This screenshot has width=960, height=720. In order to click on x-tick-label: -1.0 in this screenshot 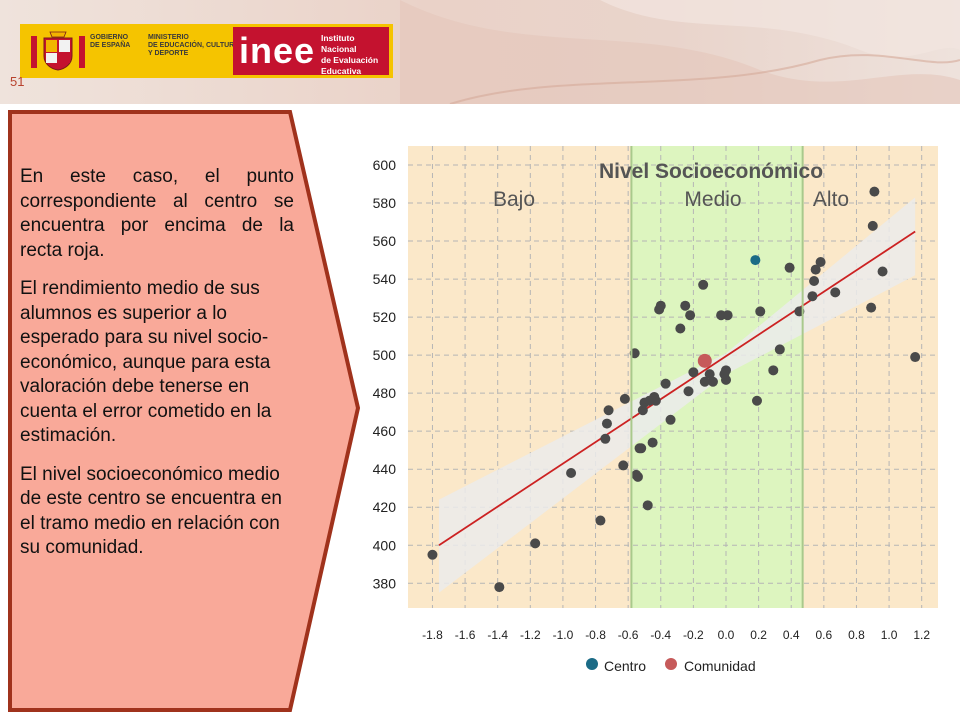, I will do `click(563, 635)`.